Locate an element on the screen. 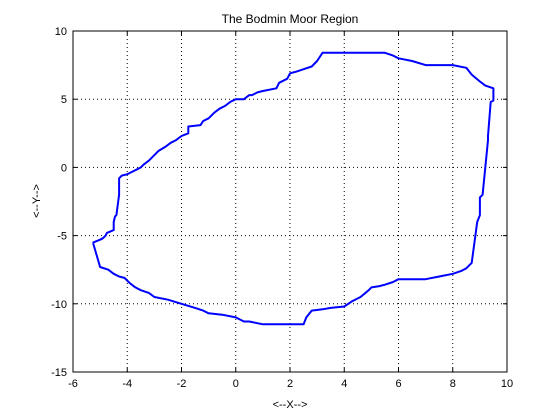 The height and width of the screenshot is (420, 560). y-tick-label: 5 is located at coordinates (64, 100).